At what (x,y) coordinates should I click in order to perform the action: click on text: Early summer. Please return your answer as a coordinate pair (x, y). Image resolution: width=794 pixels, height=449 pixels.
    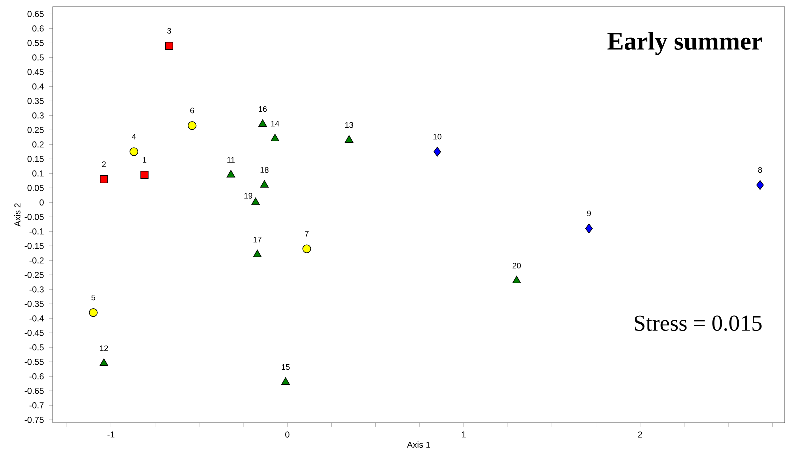
    Looking at the image, I should click on (685, 44).